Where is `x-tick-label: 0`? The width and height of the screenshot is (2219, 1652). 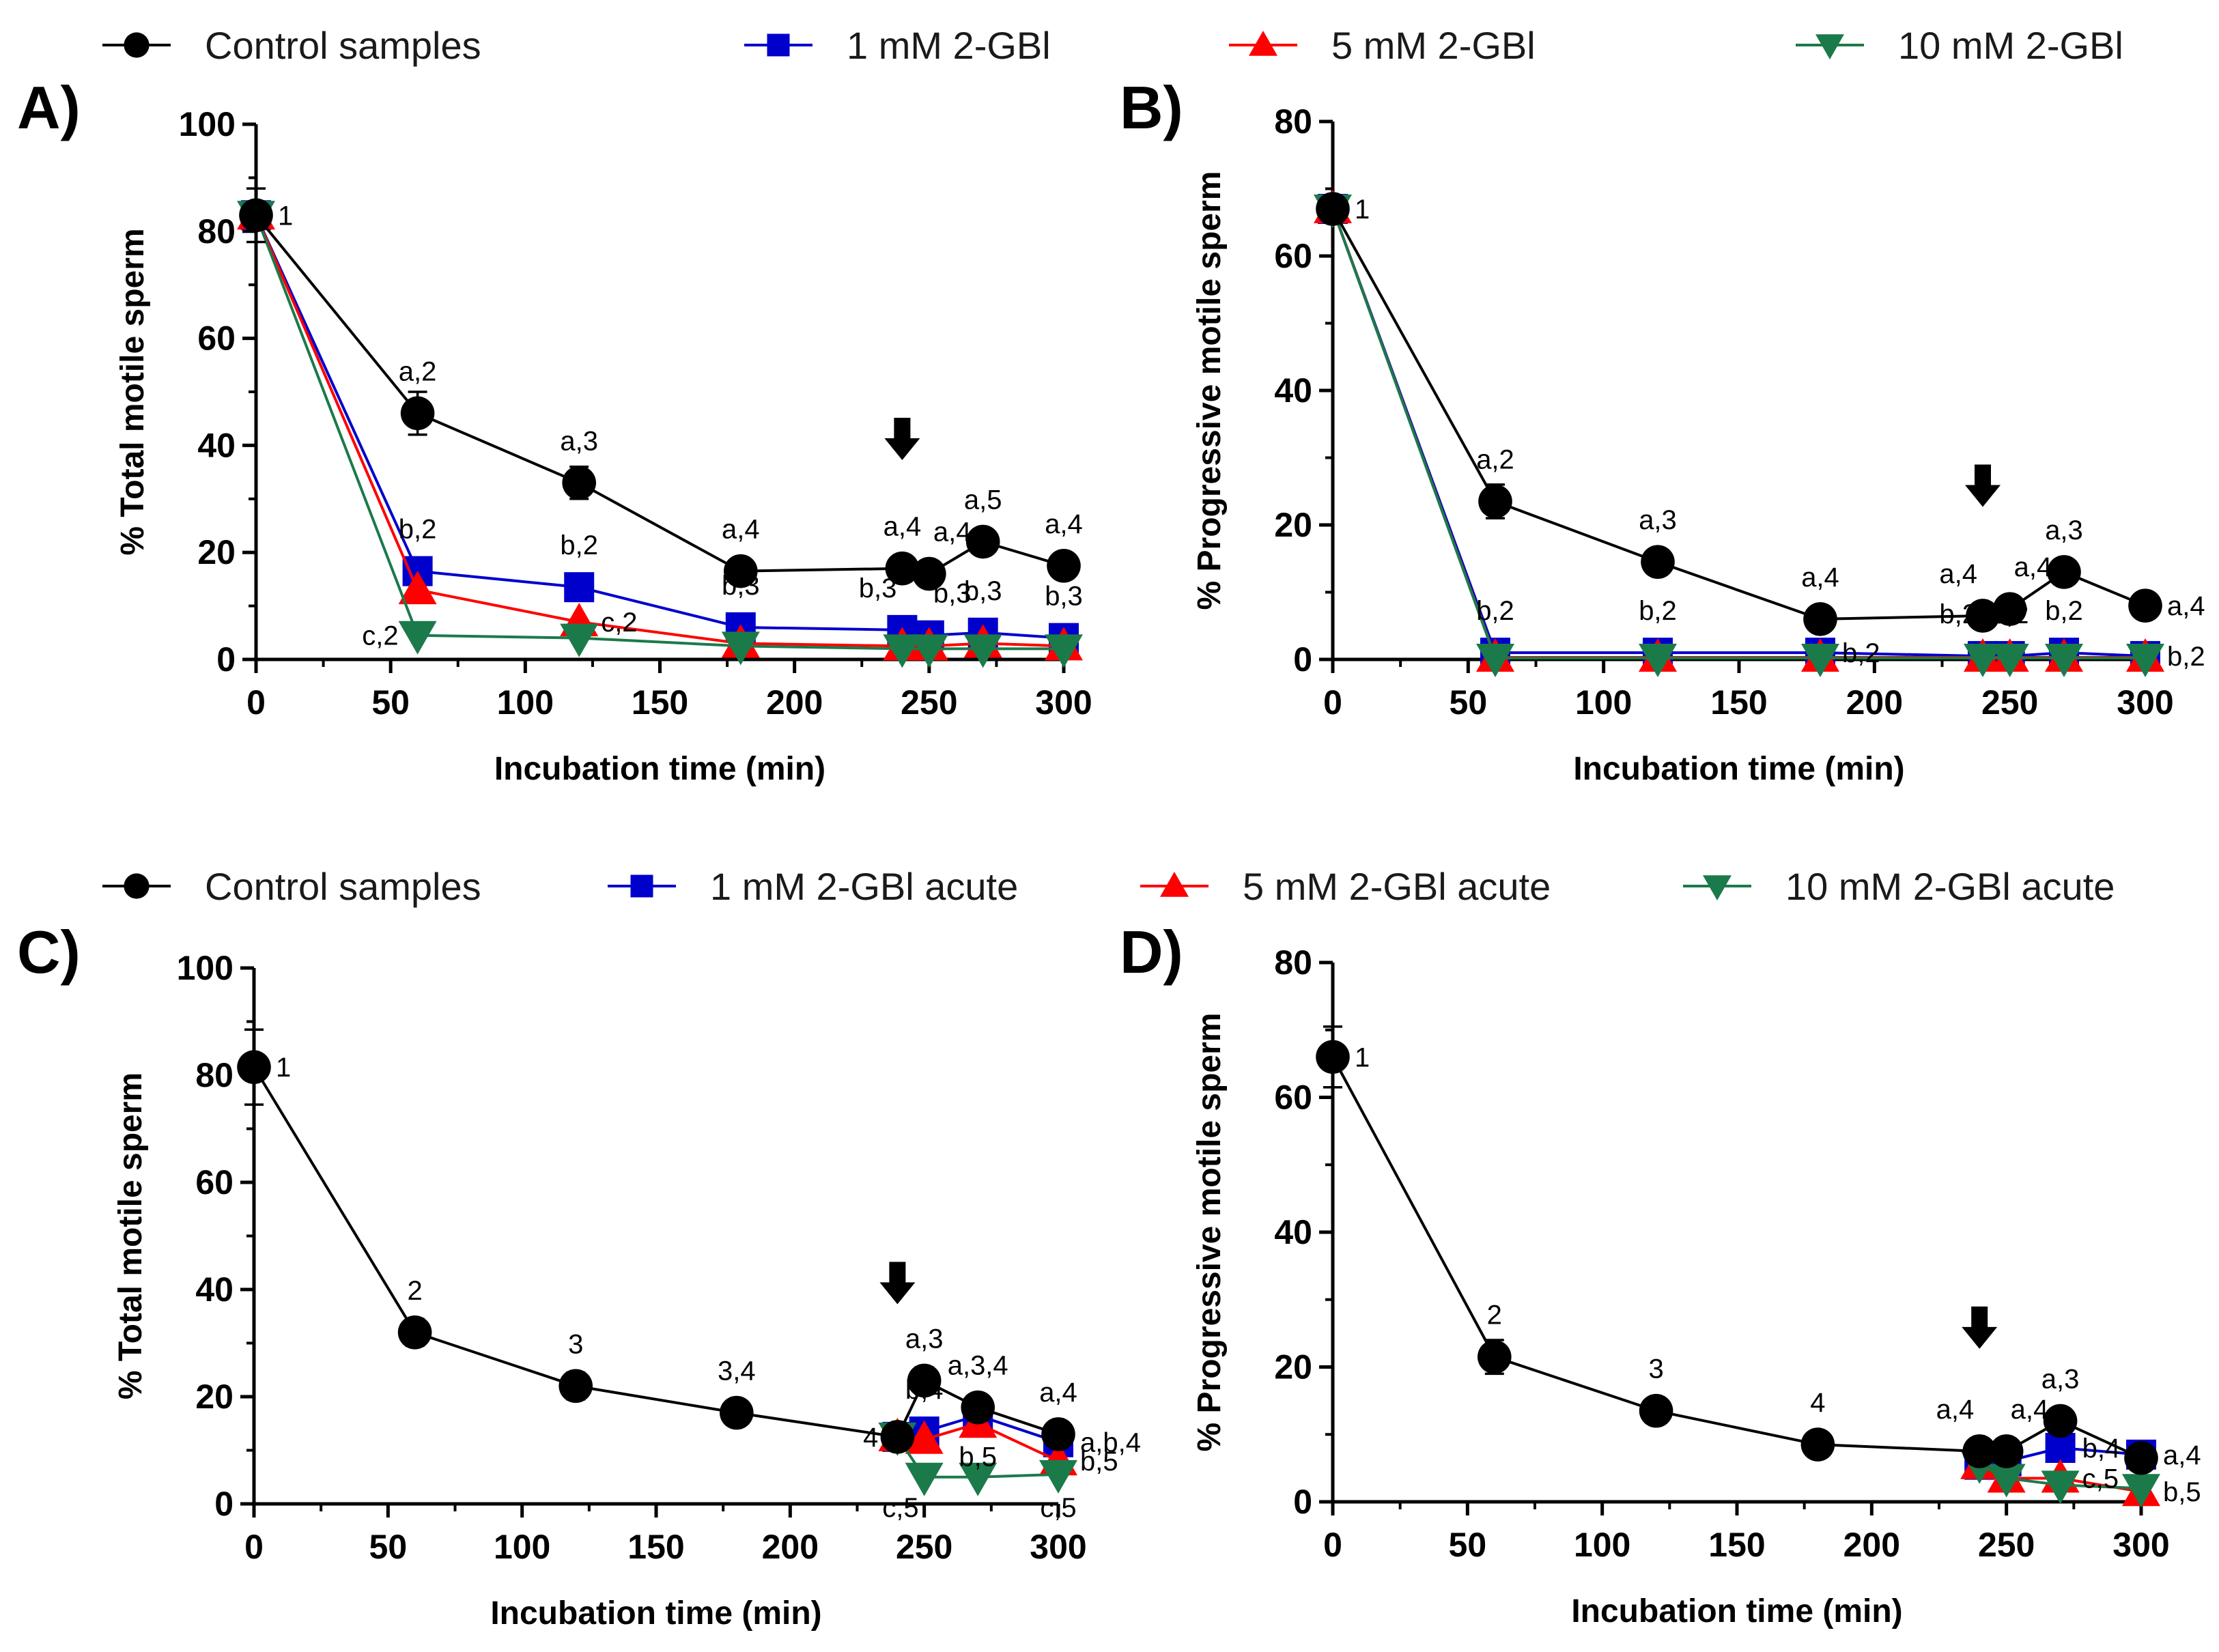 x-tick-label: 0 is located at coordinates (1332, 1545).